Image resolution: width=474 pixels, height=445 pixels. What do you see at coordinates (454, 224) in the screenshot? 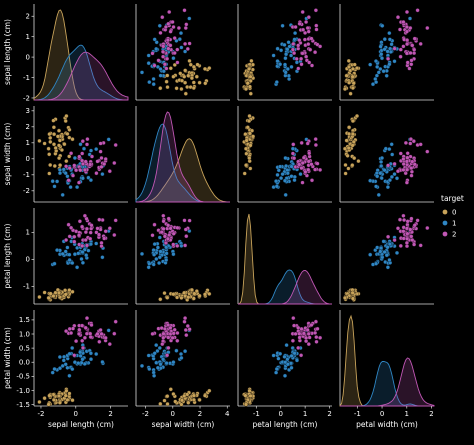
I see `legend-label-1: 1` at bounding box center [454, 224].